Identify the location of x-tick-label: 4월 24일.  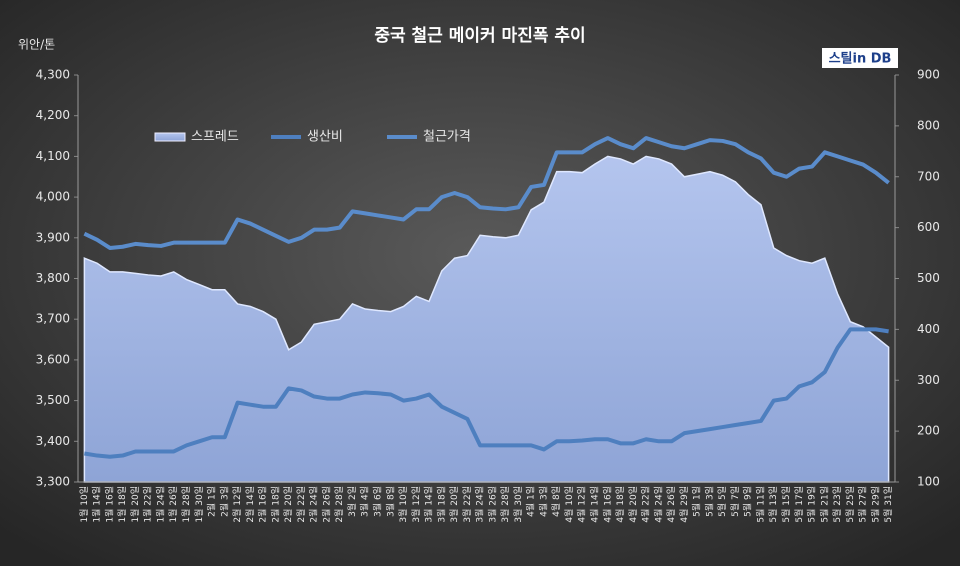
(658, 504).